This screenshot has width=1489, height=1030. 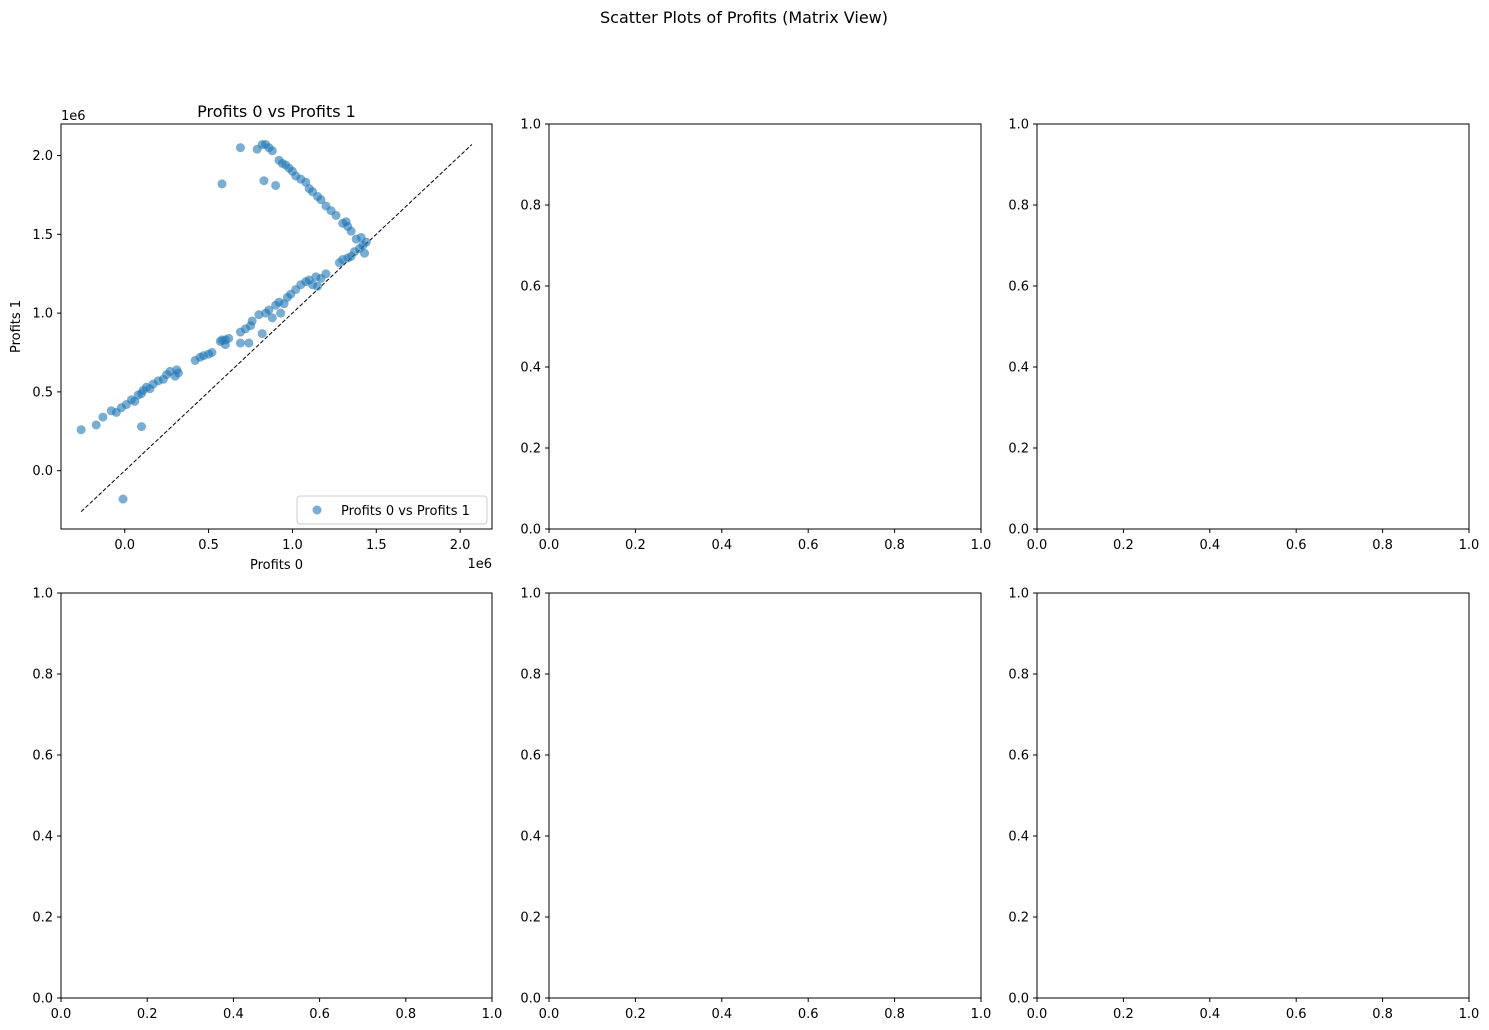 I want to click on x-axis-label: Profits 0, so click(x=276, y=565).